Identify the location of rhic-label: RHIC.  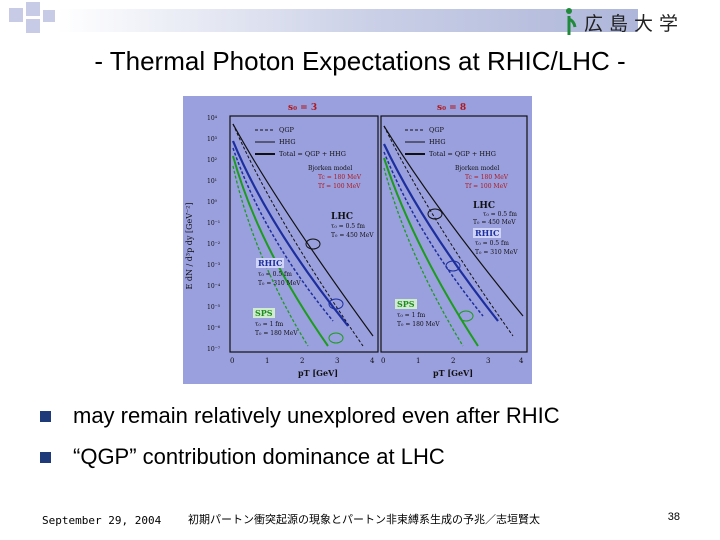
(270, 263).